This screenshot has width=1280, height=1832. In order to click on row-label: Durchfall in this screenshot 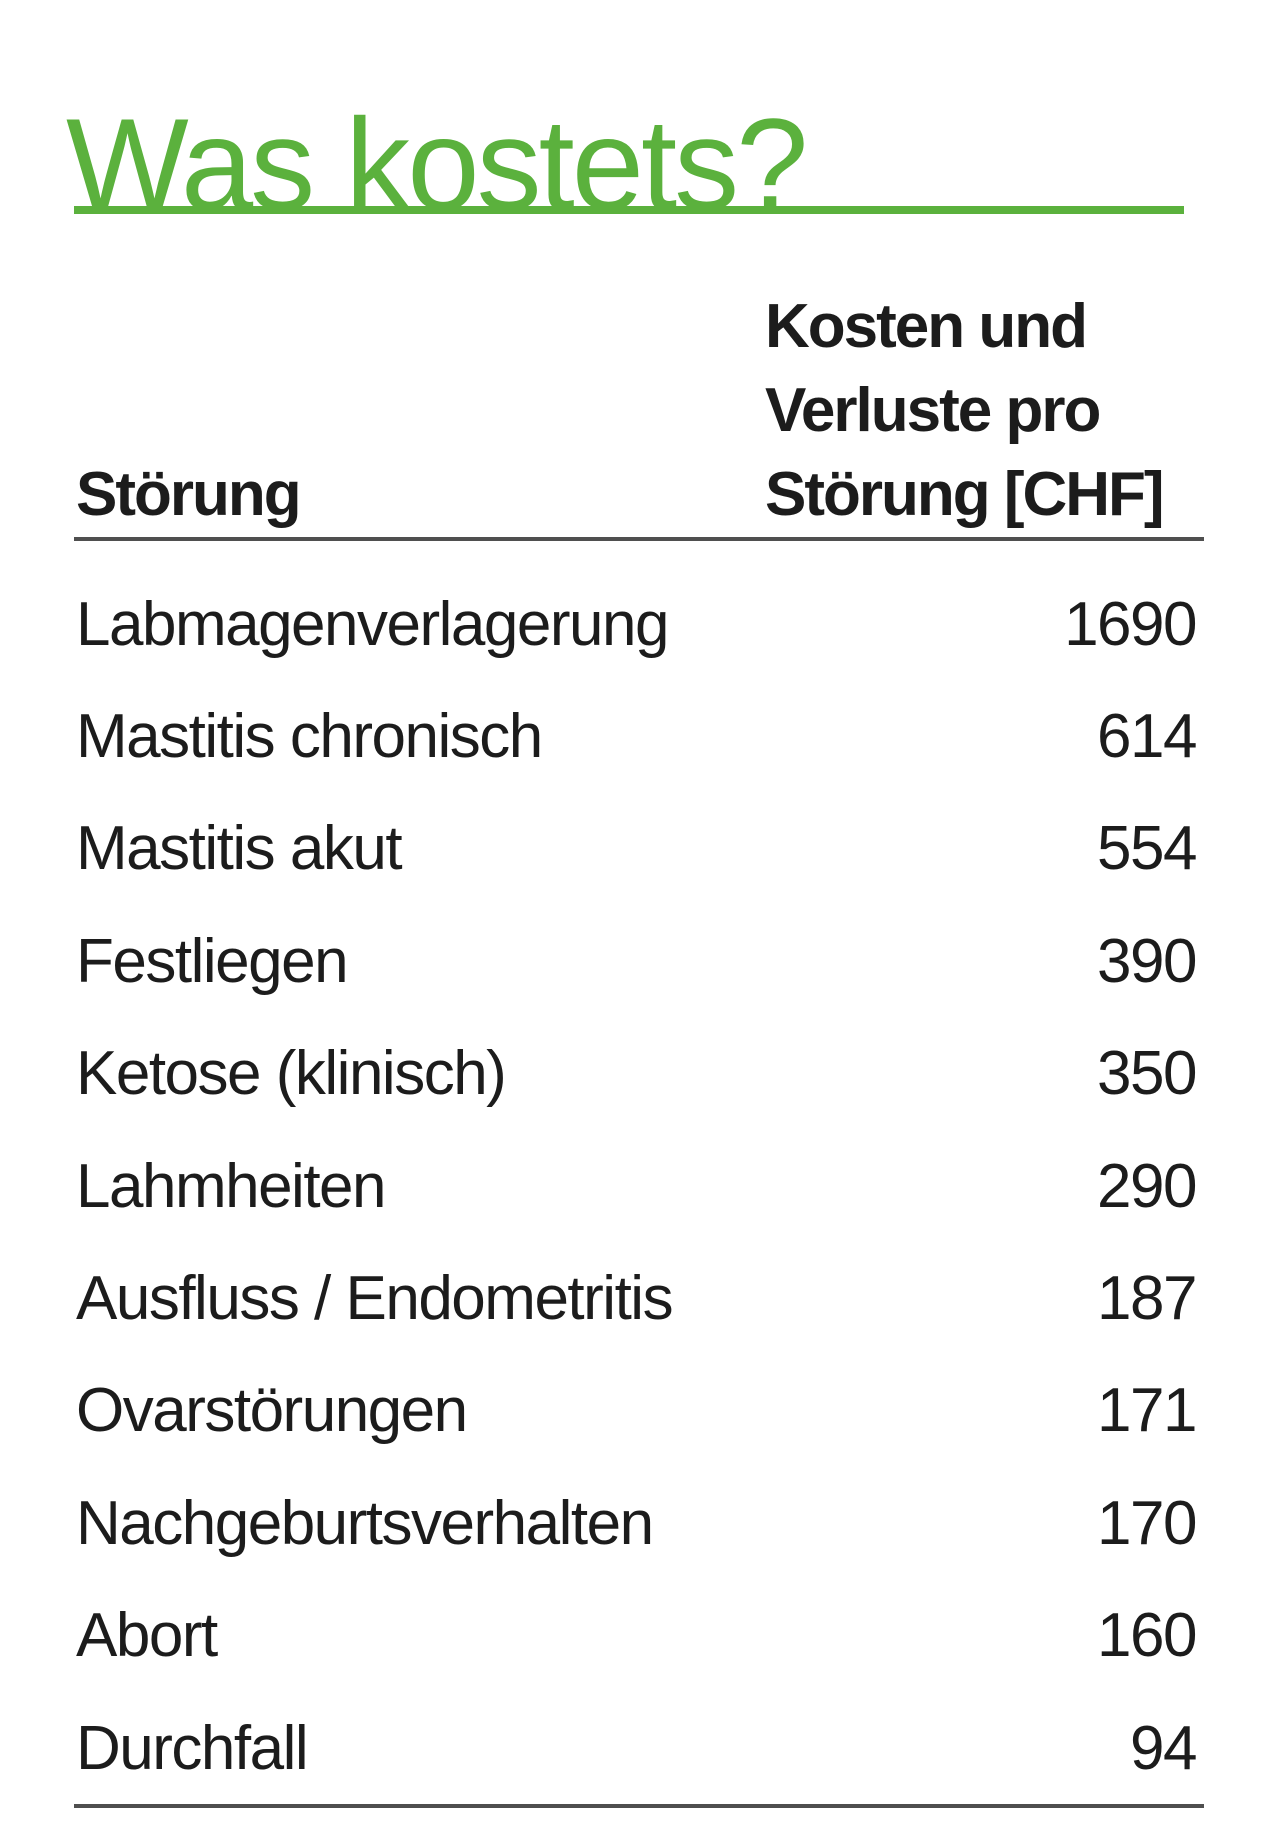, I will do `click(192, 1748)`.